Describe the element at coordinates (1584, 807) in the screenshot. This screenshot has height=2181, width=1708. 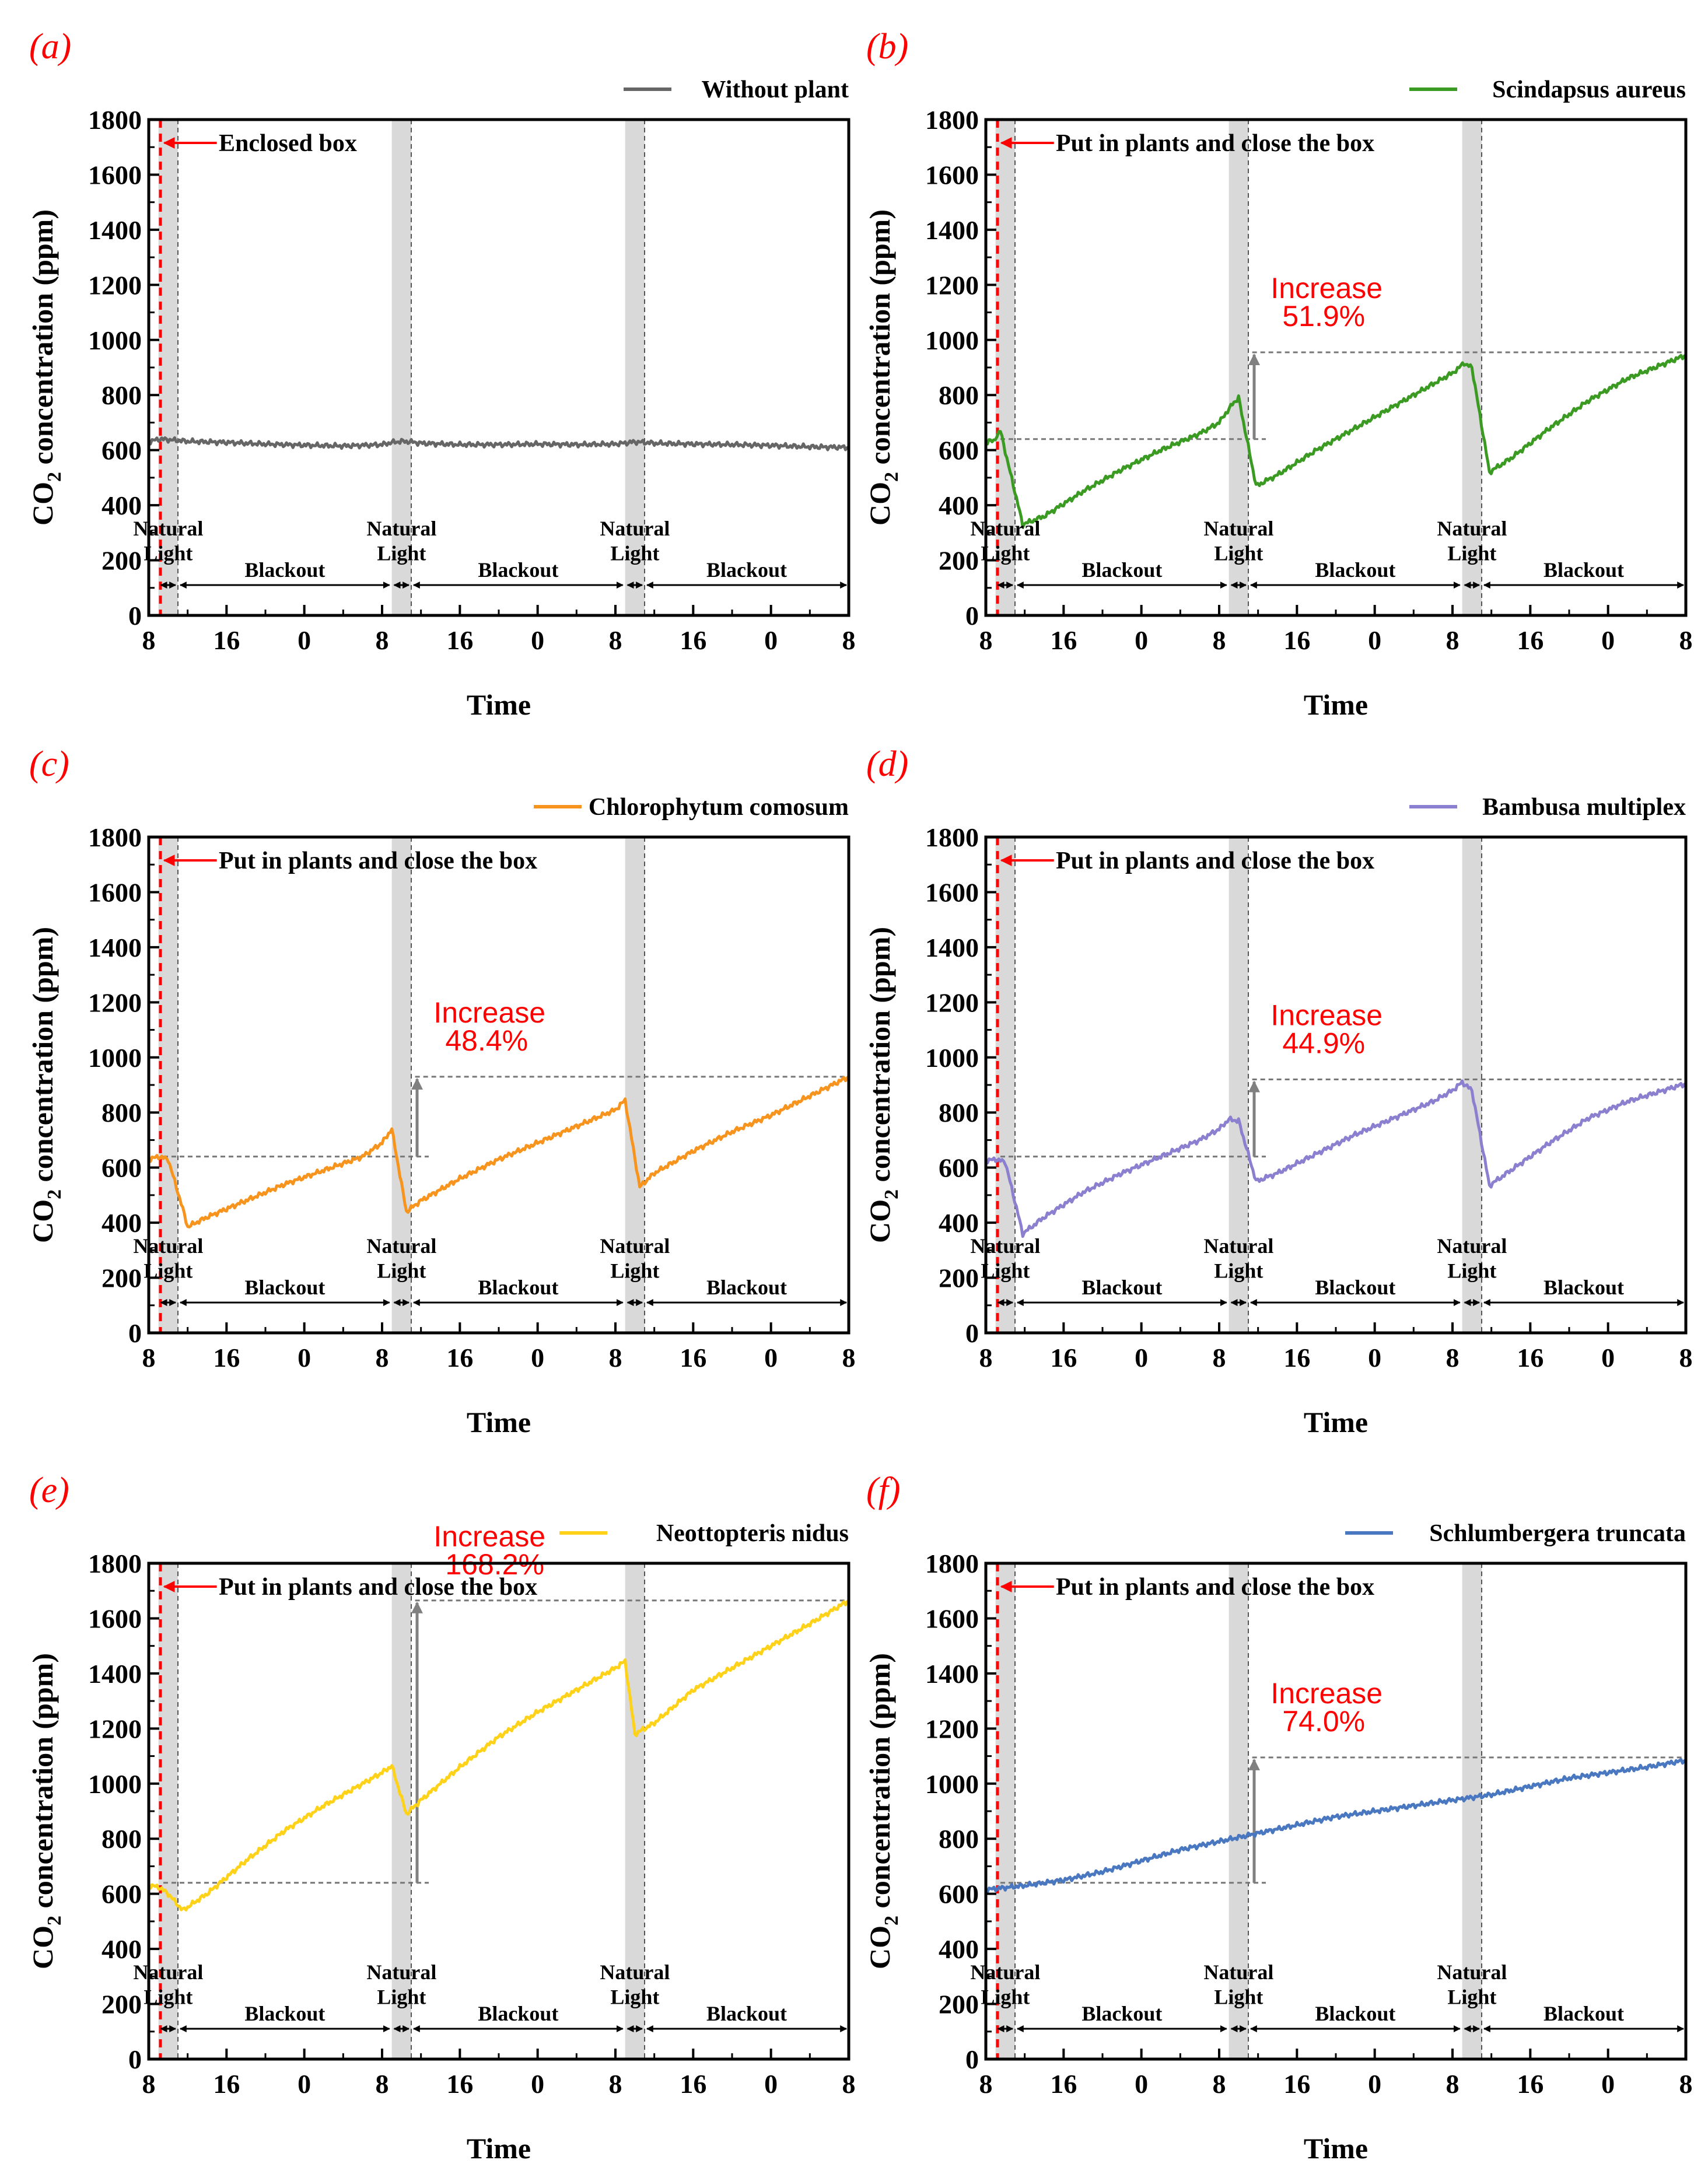
I see `legend-label: Bambusa multiplex` at that location.